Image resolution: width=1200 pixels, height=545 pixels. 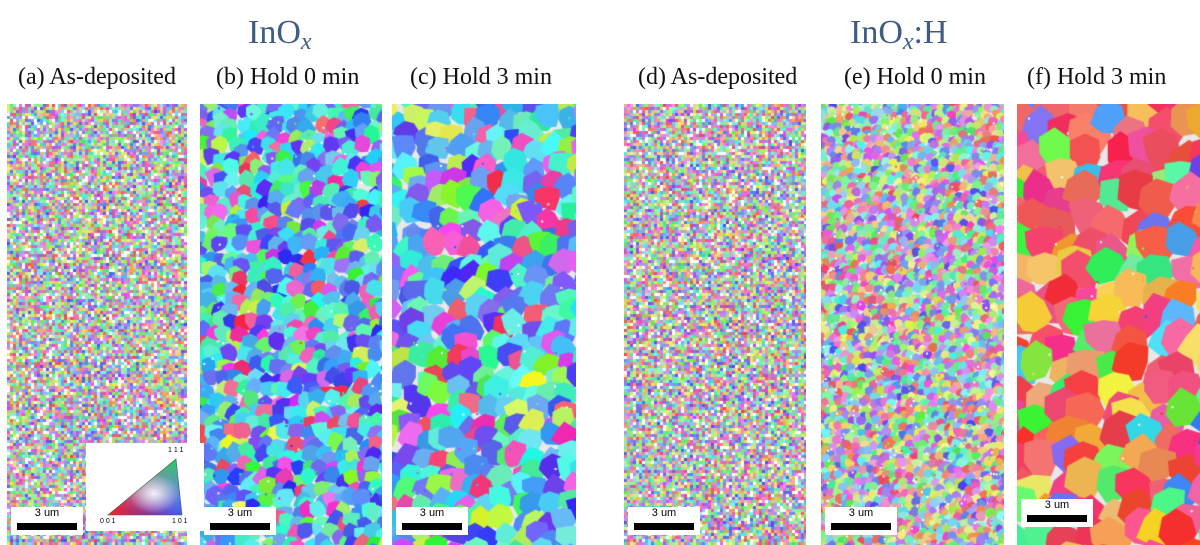 I want to click on ipf-triangle, so click(x=145, y=487).